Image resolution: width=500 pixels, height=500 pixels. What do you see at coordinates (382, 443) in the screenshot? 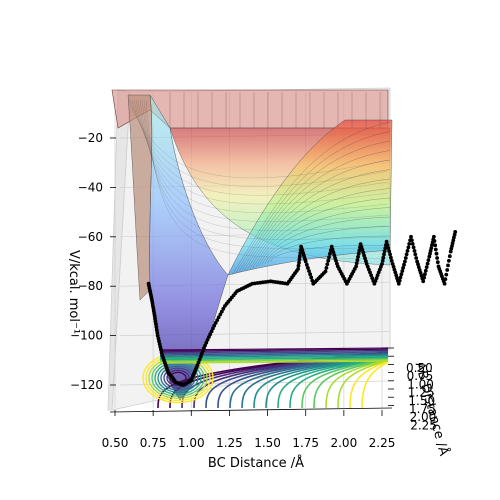
I see `x-tick-label: 2.25` at bounding box center [382, 443].